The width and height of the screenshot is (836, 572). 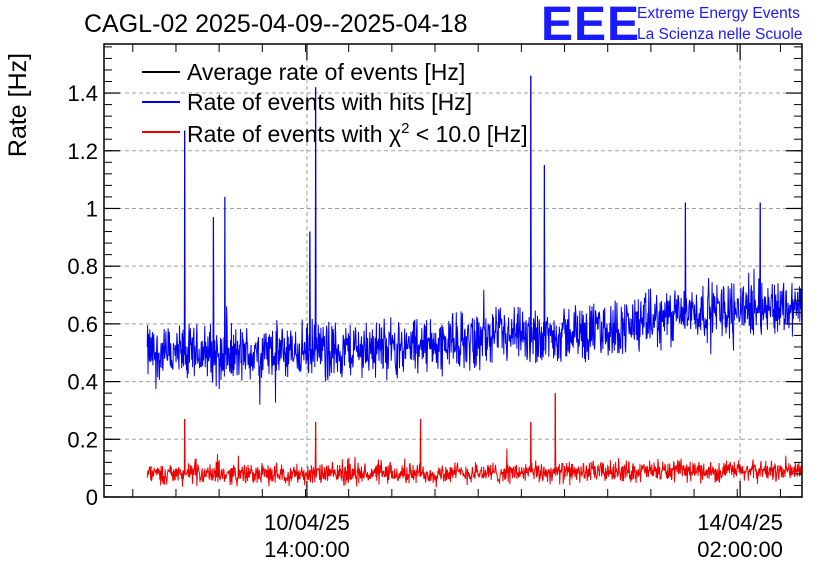 What do you see at coordinates (740, 522) in the screenshot?
I see `x-tick-date-1: 14/04/25` at bounding box center [740, 522].